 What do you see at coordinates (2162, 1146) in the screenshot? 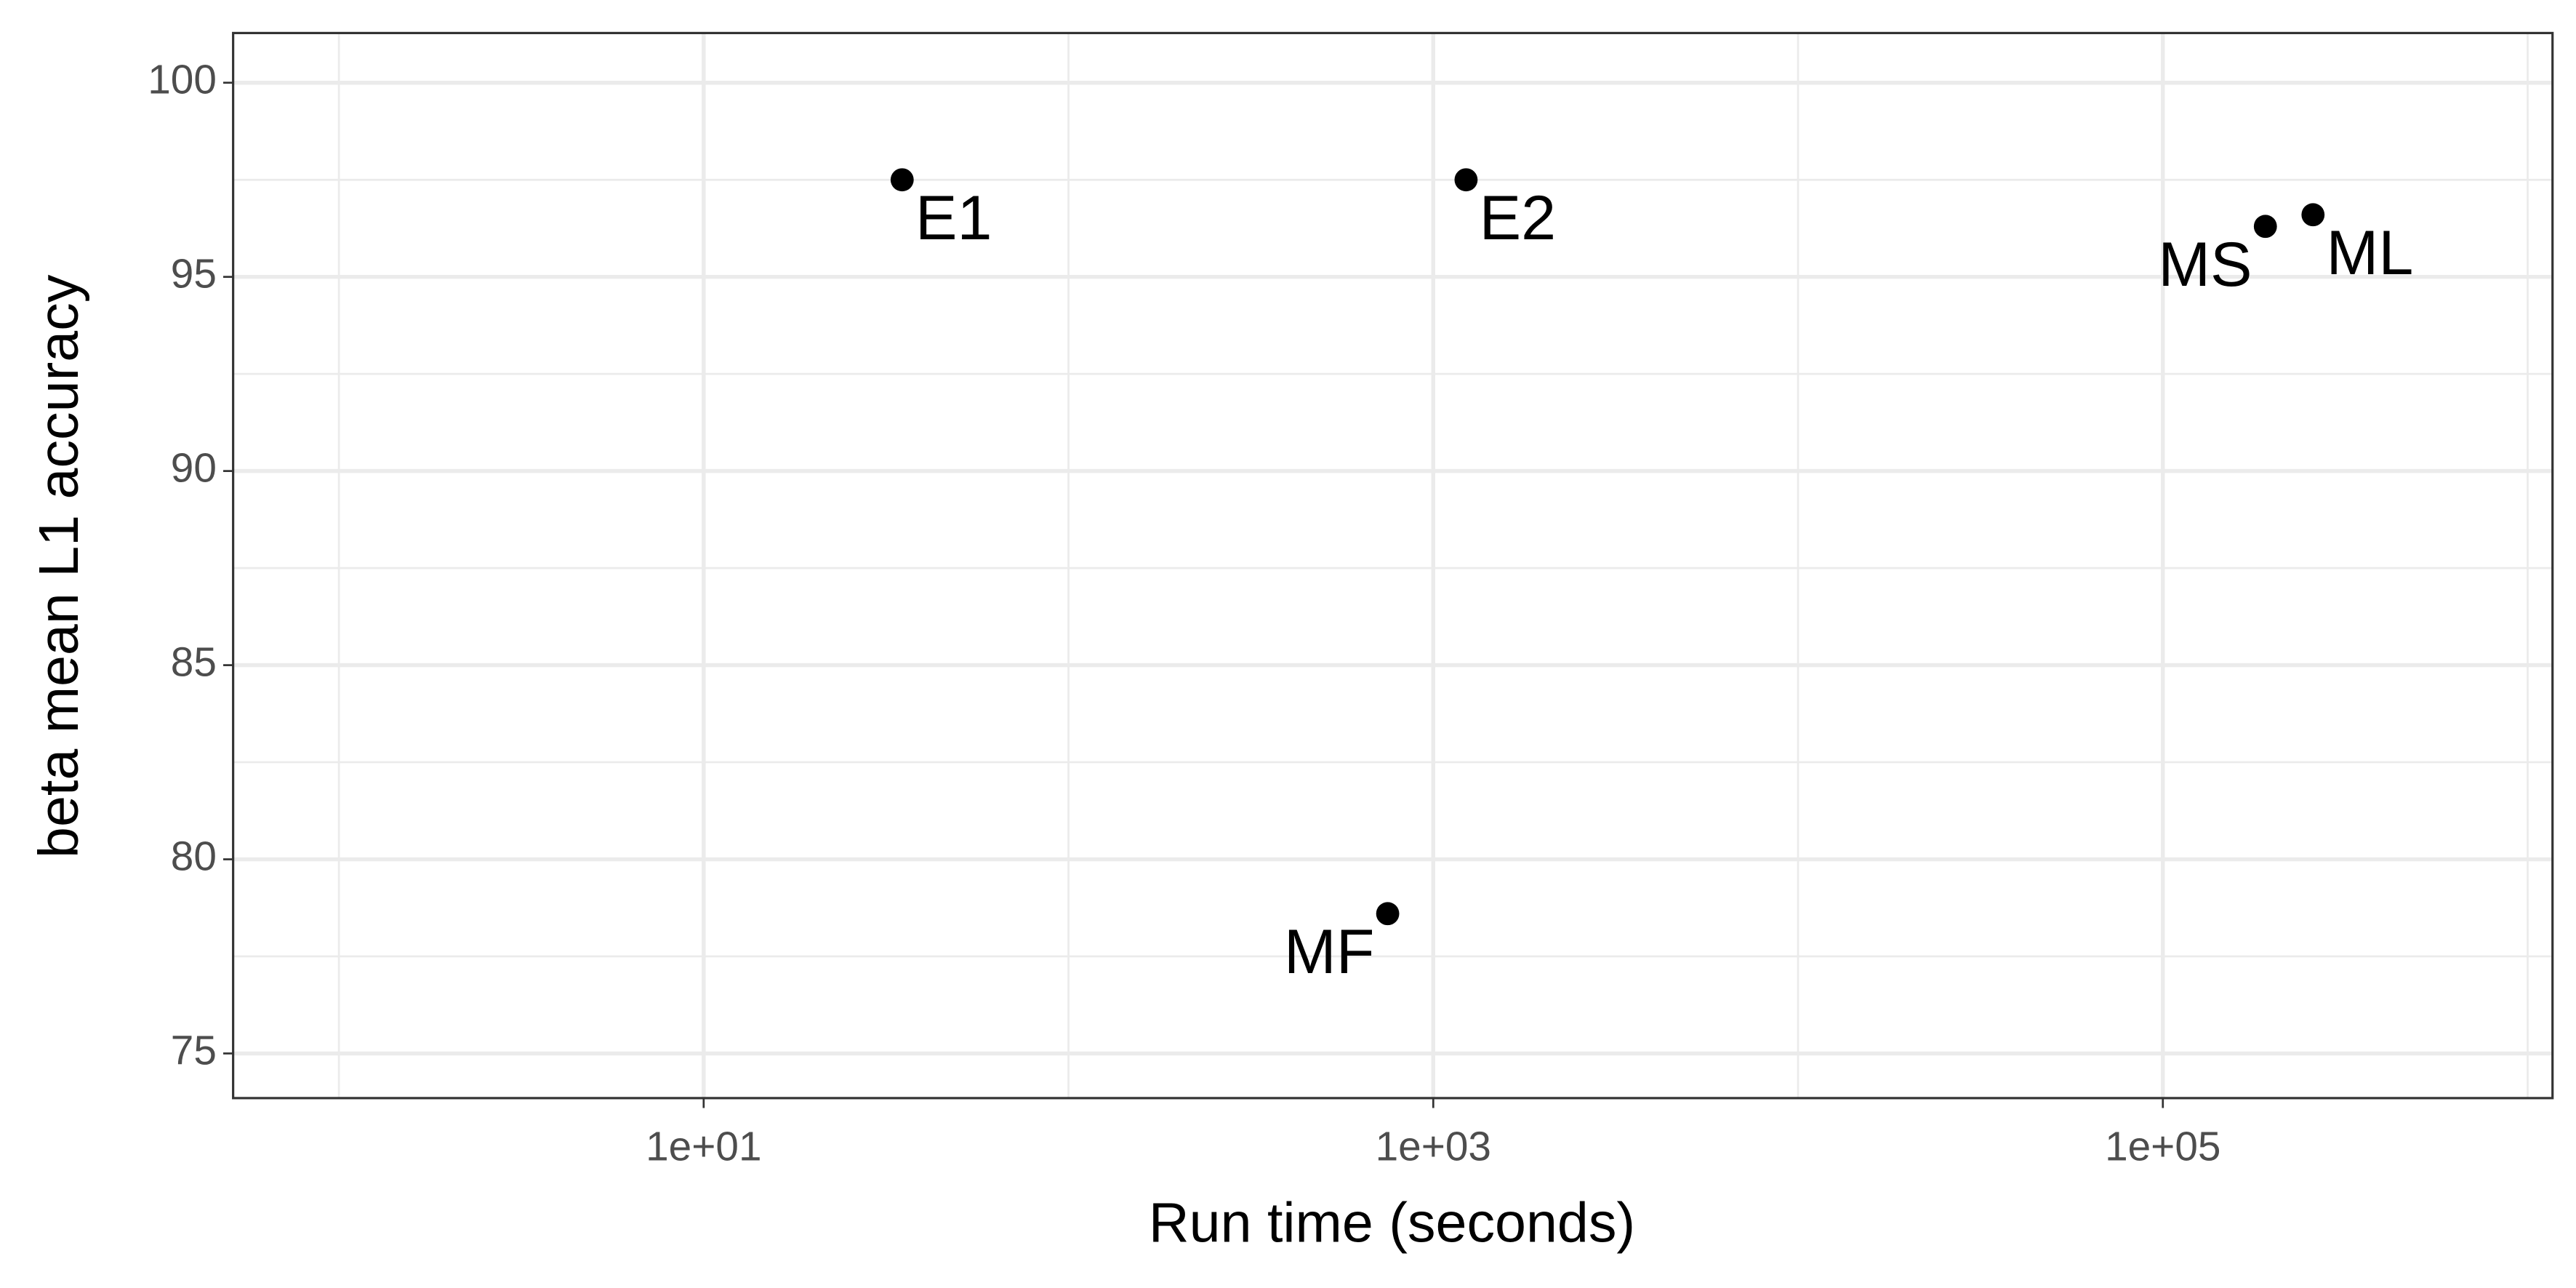
I see `x-tick-label: 1e+05` at bounding box center [2162, 1146].